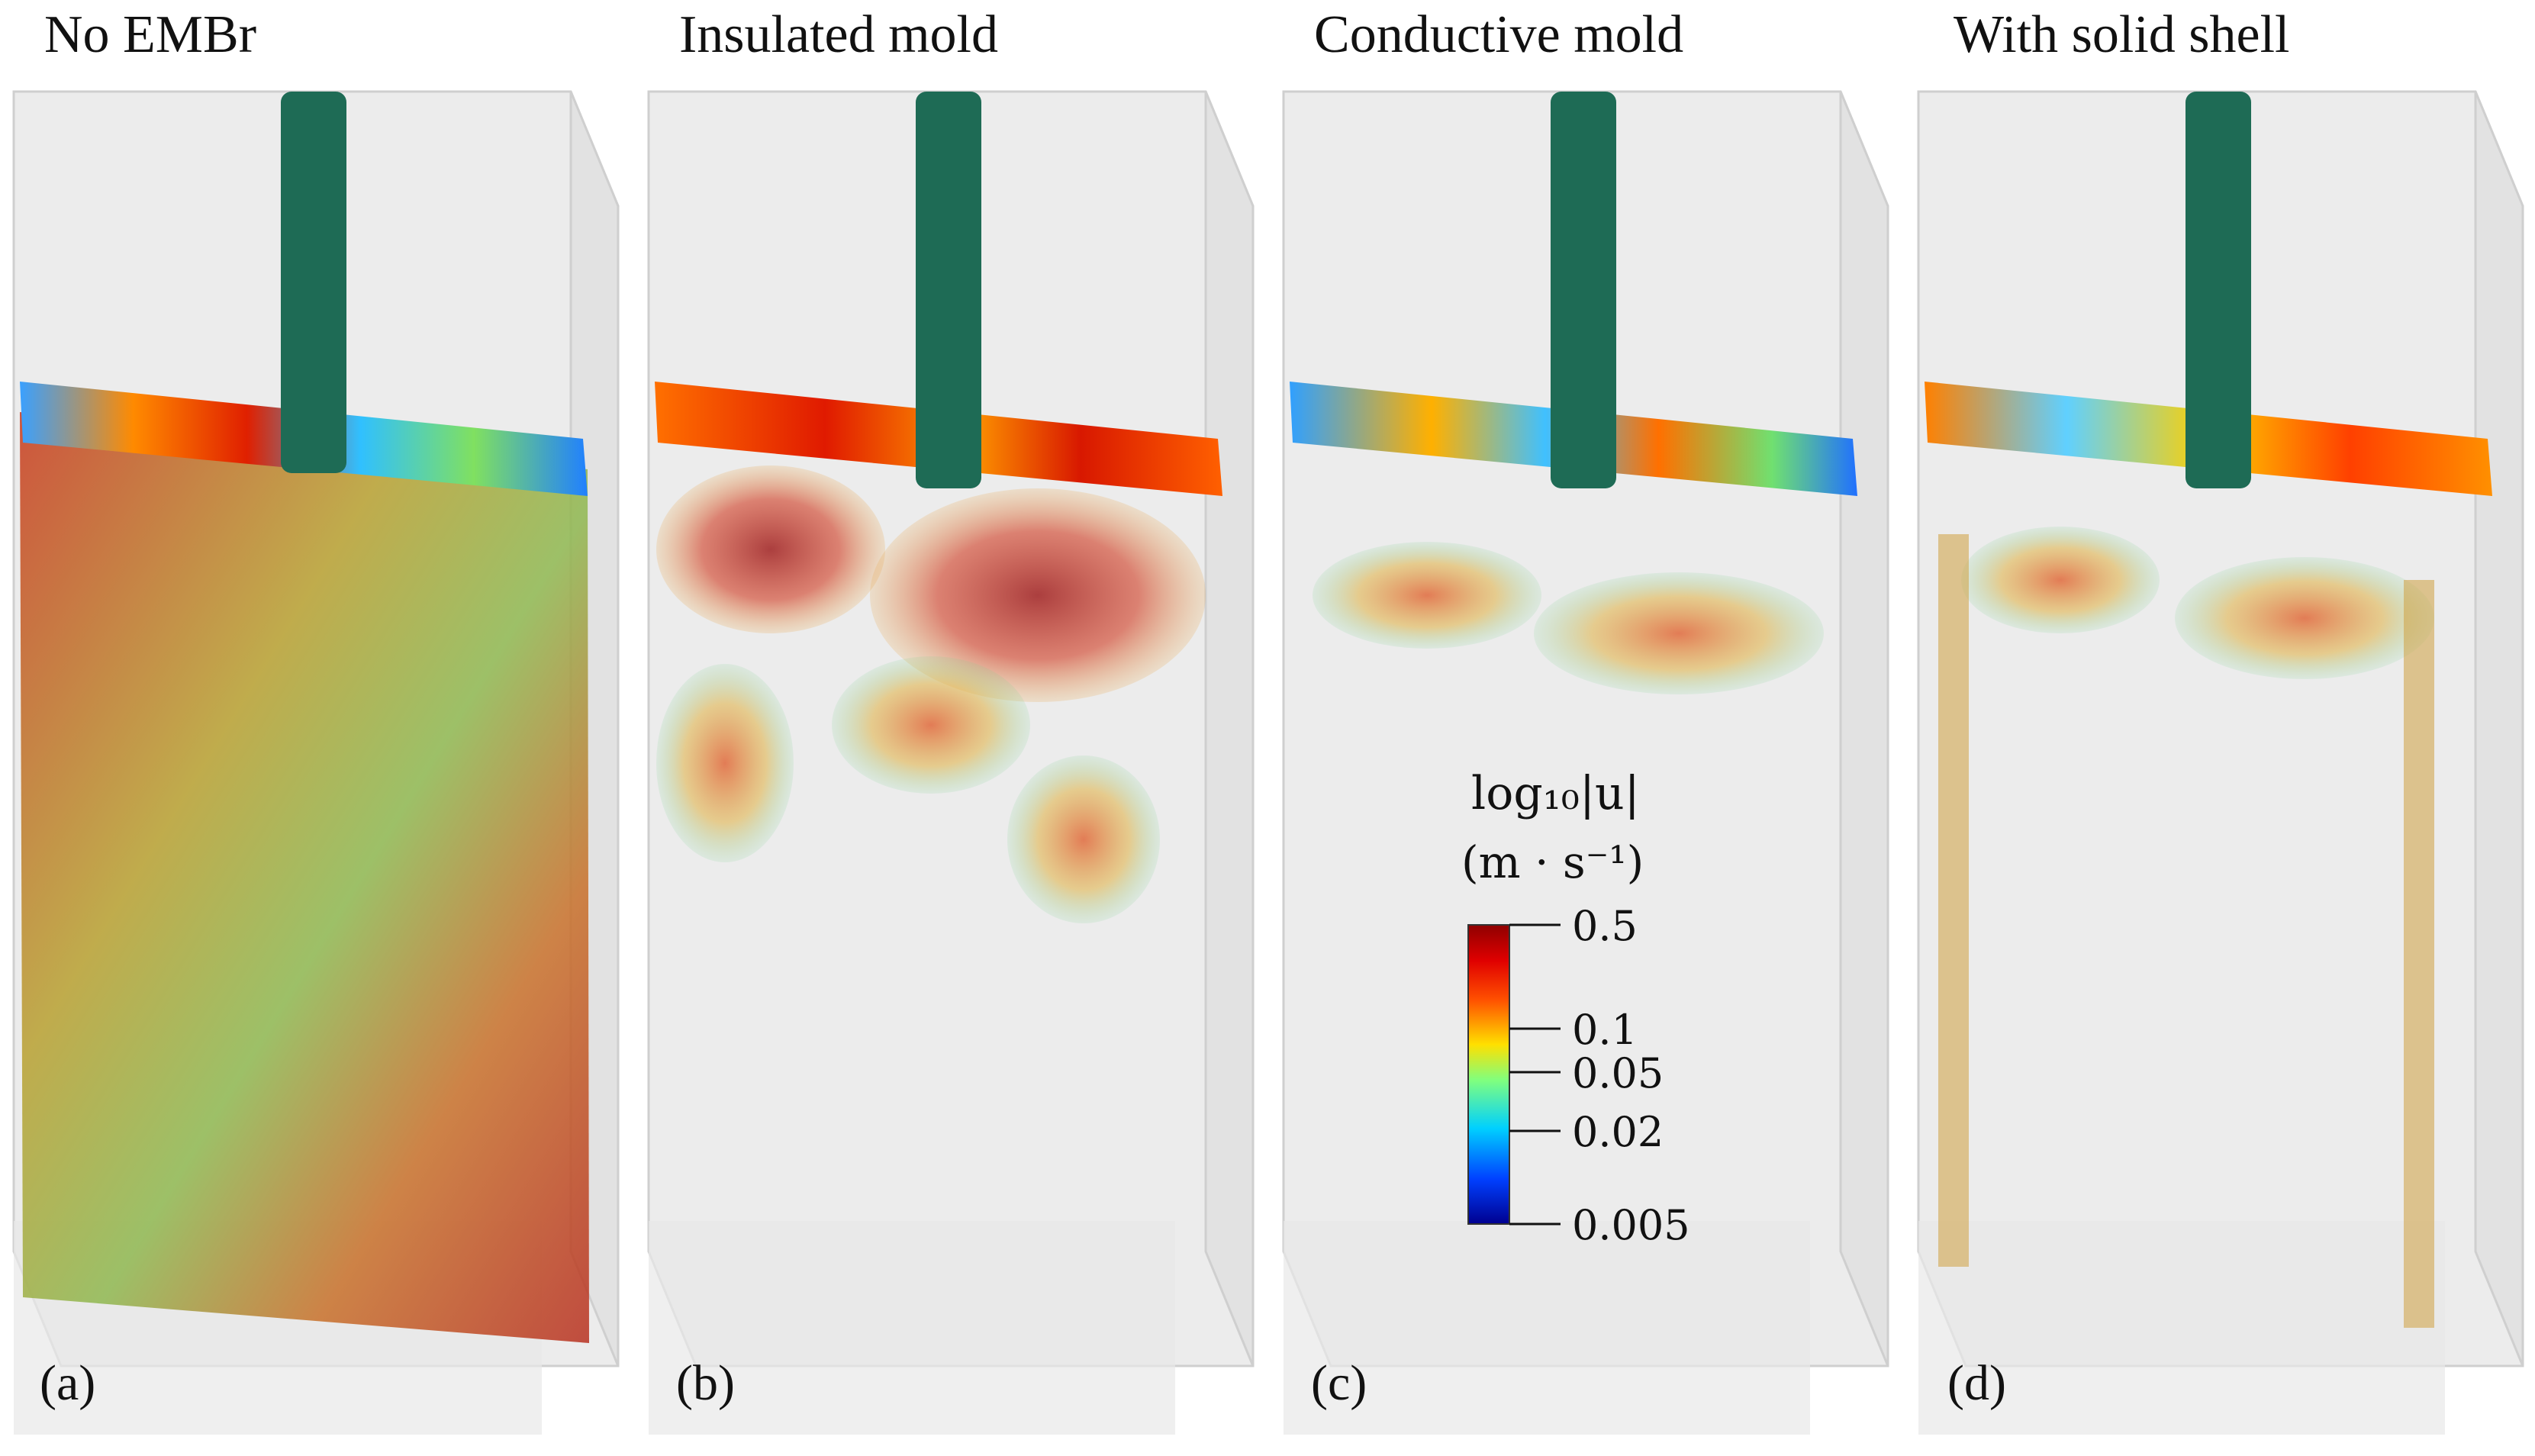 This screenshot has height=1456, width=2535. I want to click on panel-label-a: (a), so click(68, 1383).